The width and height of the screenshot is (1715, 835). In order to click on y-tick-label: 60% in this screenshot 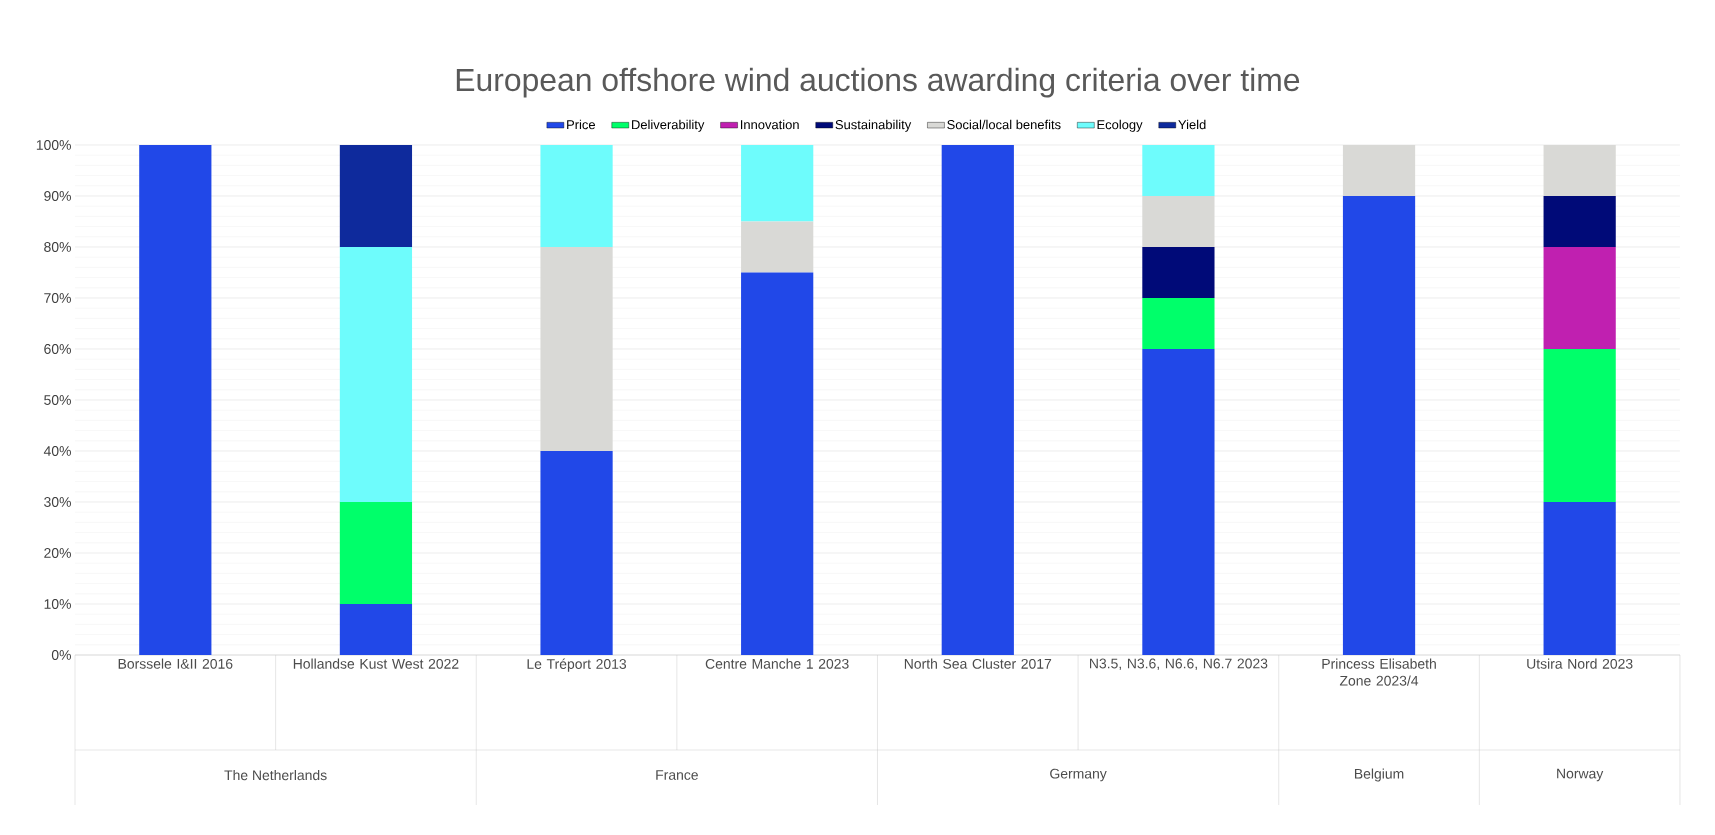, I will do `click(57, 349)`.